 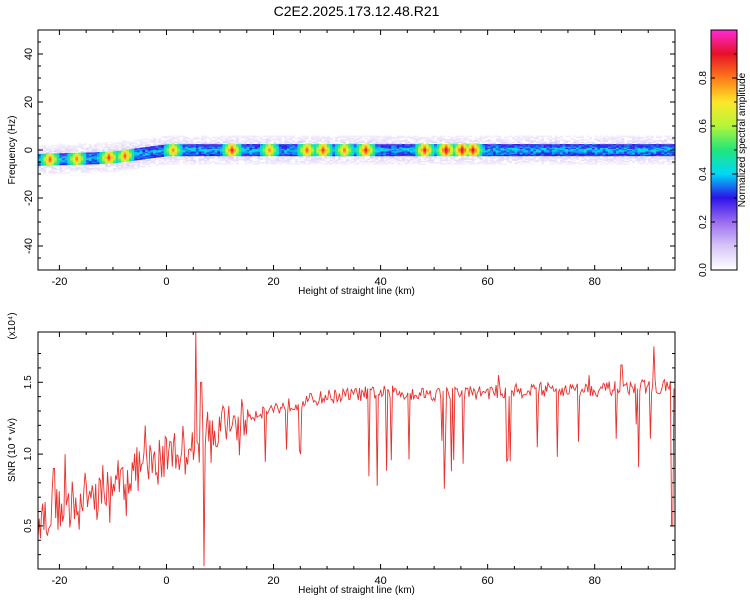 What do you see at coordinates (59, 282) in the screenshot?
I see `heatmap-xtick-label: -20` at bounding box center [59, 282].